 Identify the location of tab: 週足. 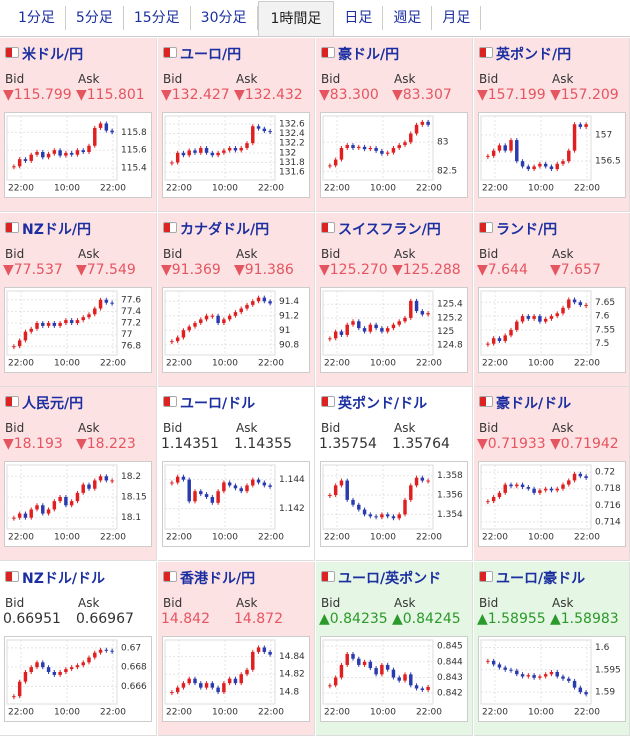
(408, 18).